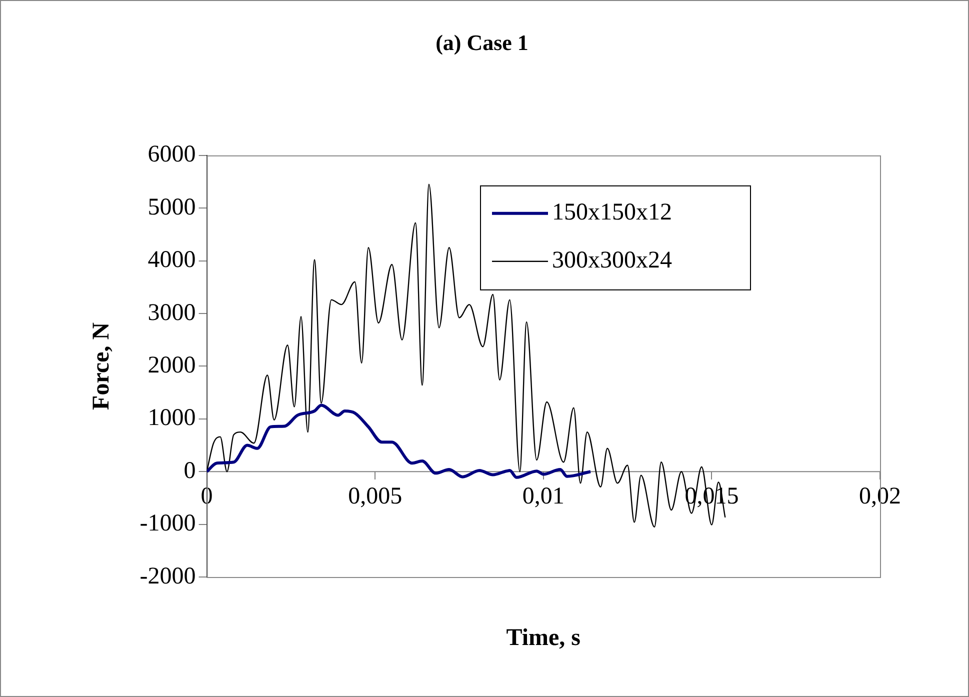  Describe the element at coordinates (172, 418) in the screenshot. I see `y-tick-label: 1000` at that location.